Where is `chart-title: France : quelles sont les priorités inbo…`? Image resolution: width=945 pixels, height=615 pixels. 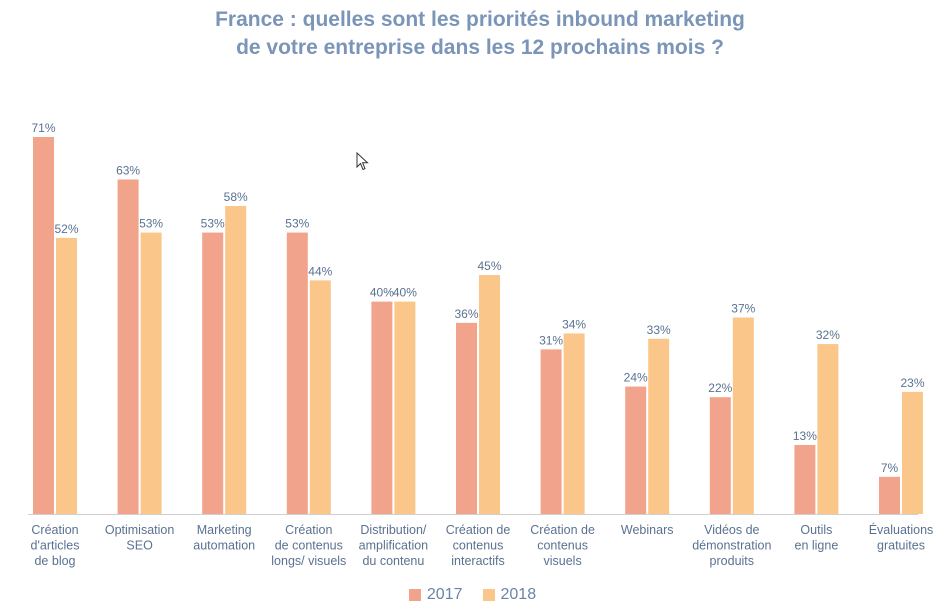
chart-title: France : quelles sont les priorités inbo… is located at coordinates (480, 34).